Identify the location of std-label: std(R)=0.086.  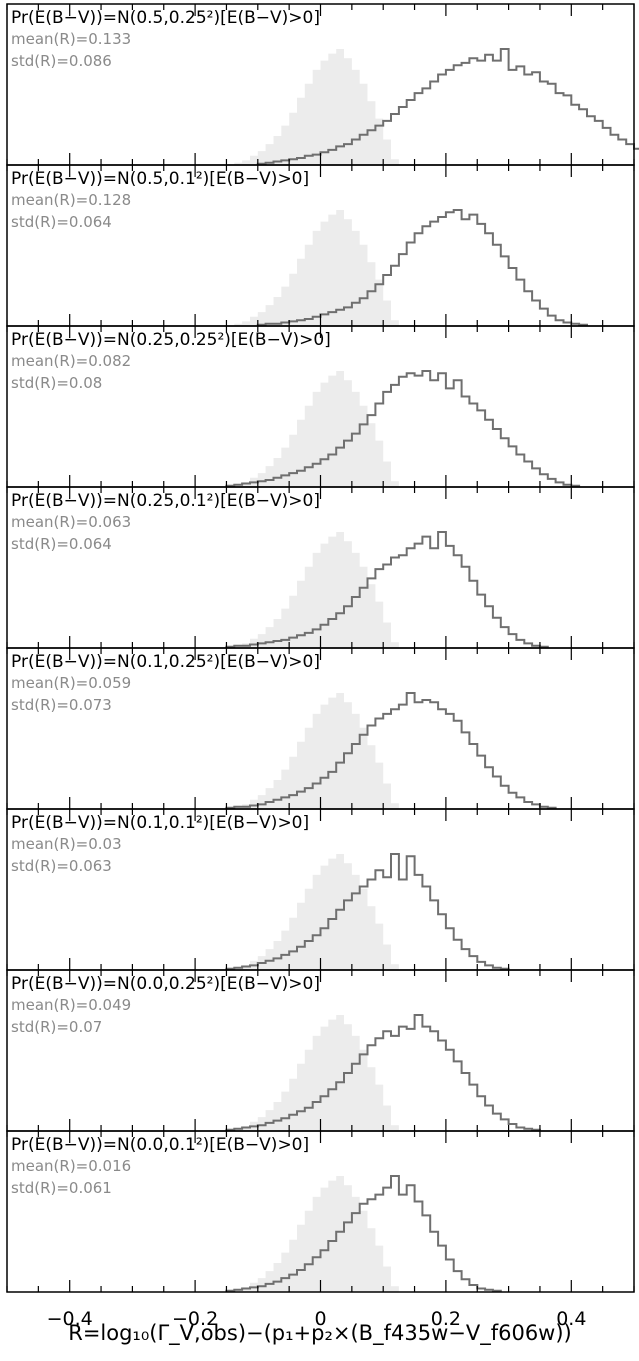
(61, 61).